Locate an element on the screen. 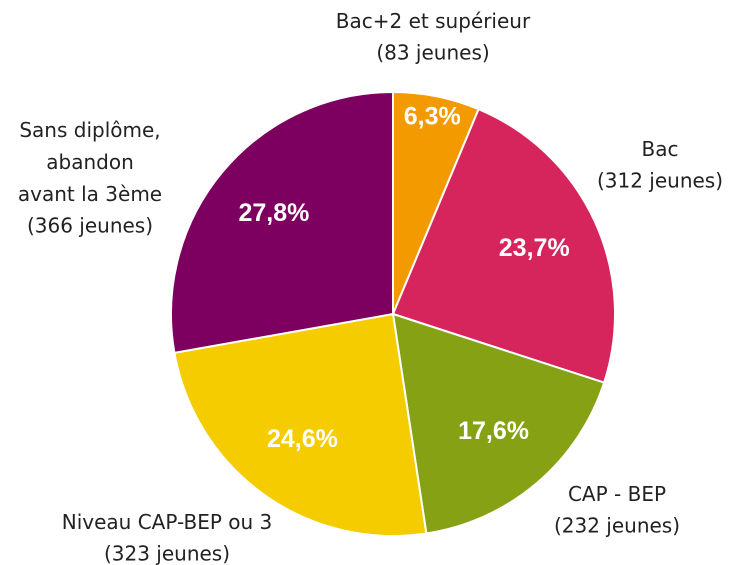  slice-percentage: 24,6% is located at coordinates (302, 439).